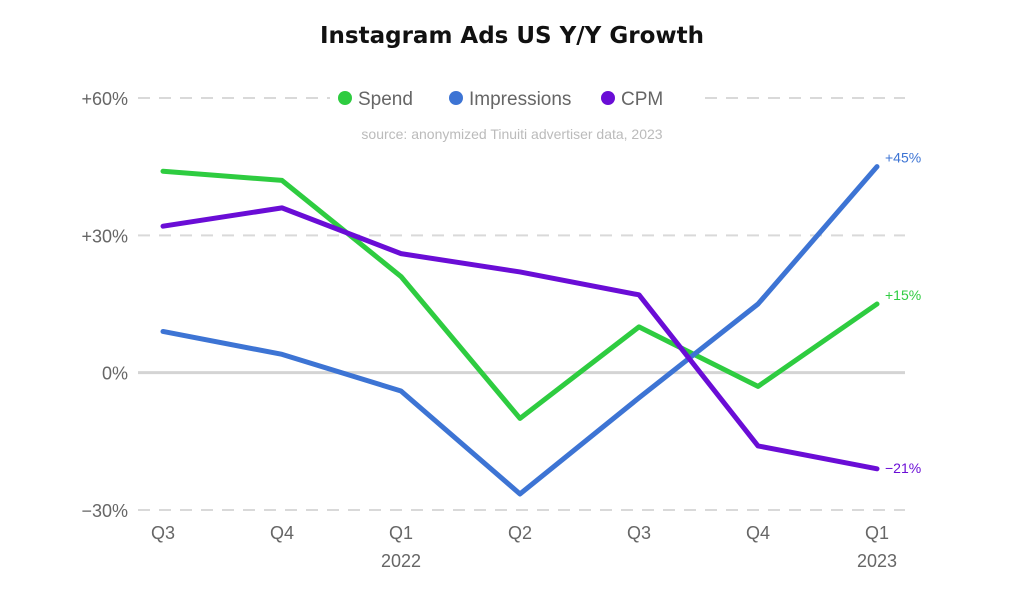 The image size is (1024, 603). What do you see at coordinates (520, 99) in the screenshot?
I see `legend-label-impressions: Impressions` at bounding box center [520, 99].